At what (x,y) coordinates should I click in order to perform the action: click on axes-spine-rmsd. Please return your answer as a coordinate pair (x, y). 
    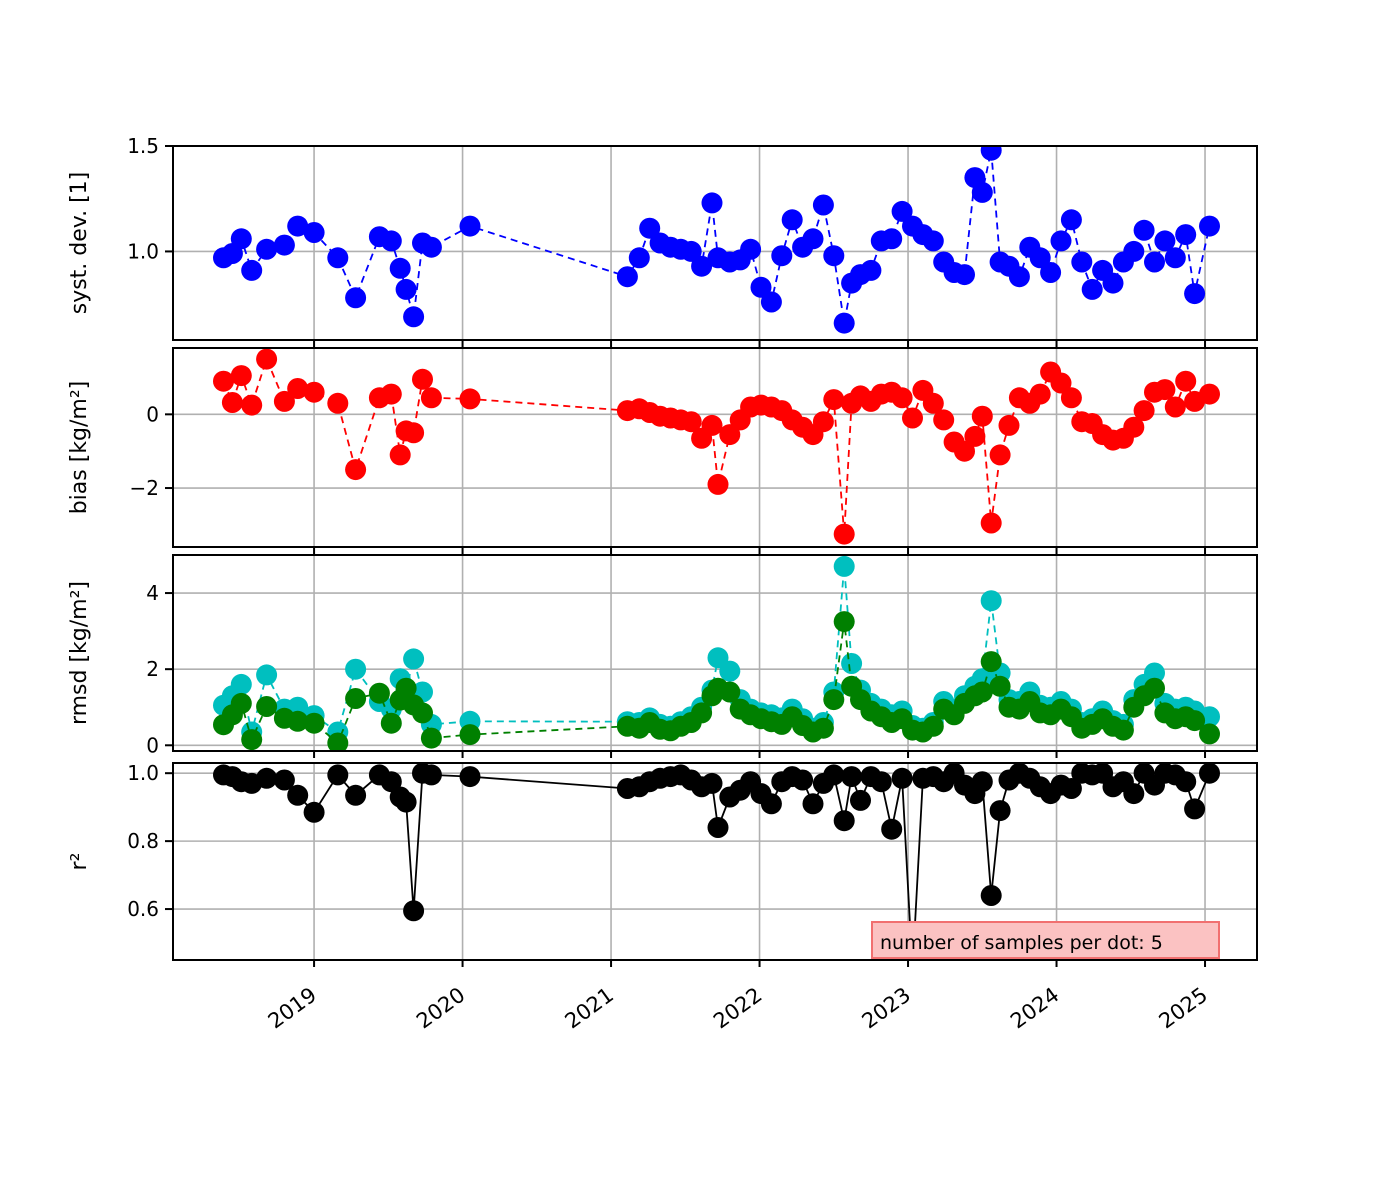
    Looking at the image, I should click on (715, 653).